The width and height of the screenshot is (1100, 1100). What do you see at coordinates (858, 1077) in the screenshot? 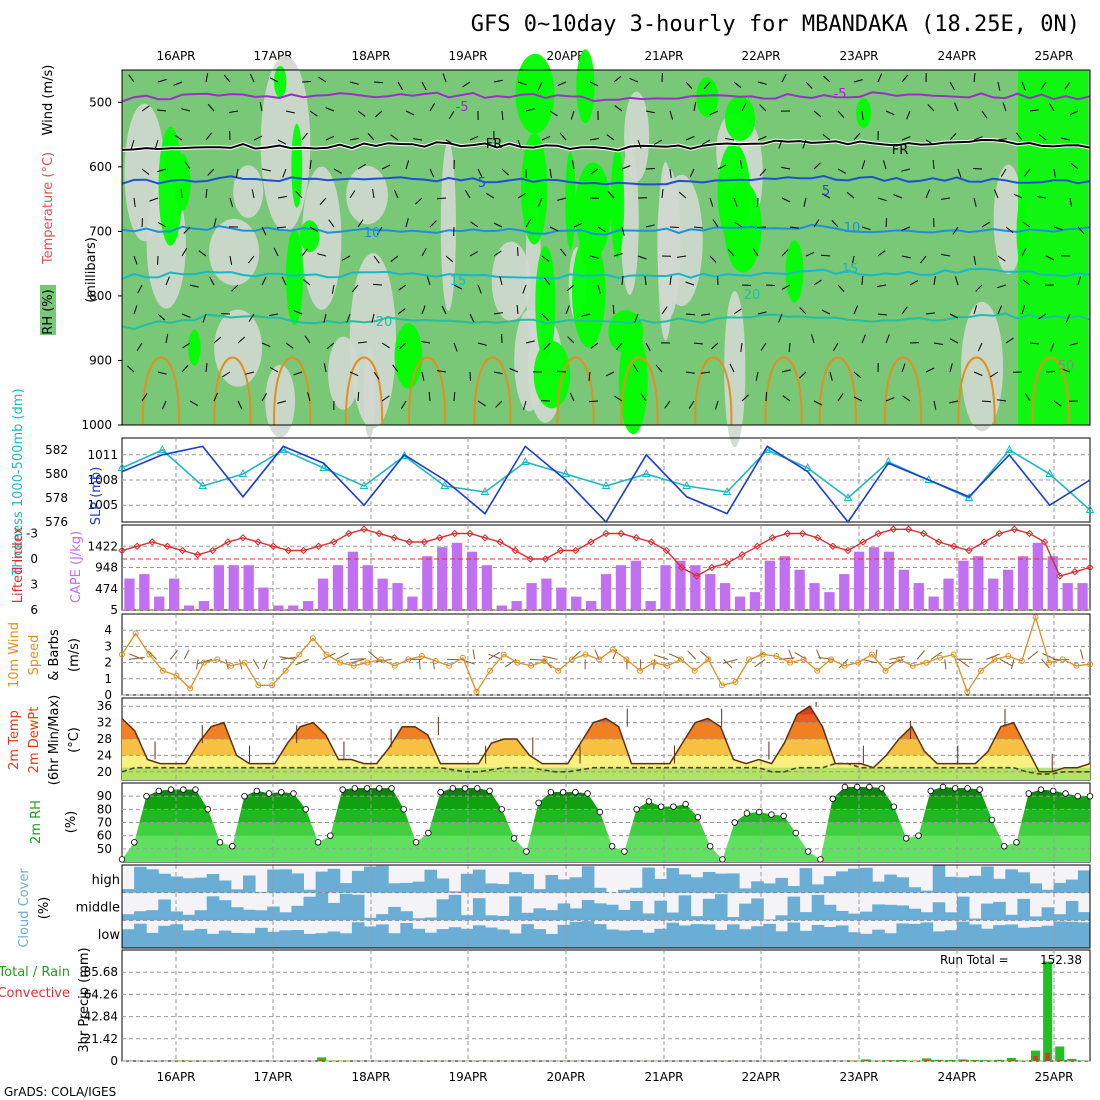
I see `bottom-date-label: 23APR` at bounding box center [858, 1077].